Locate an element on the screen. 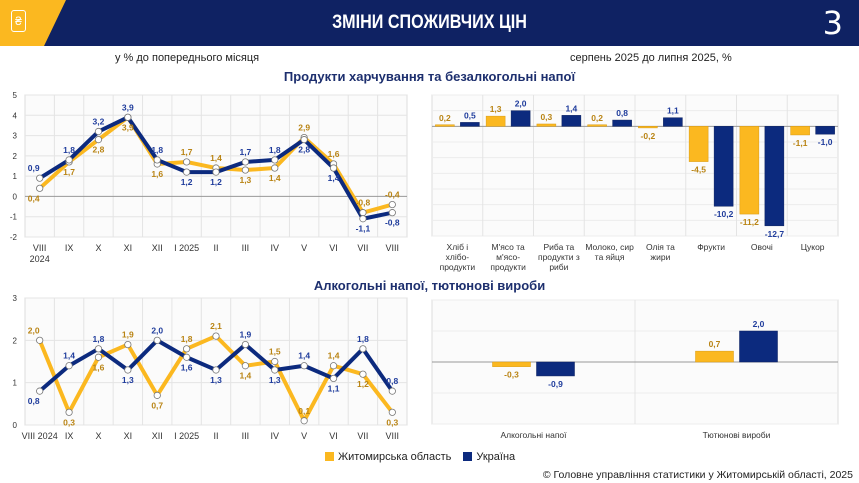 The height and width of the screenshot is (483, 859). data-label: 1,3 is located at coordinates (275, 380).